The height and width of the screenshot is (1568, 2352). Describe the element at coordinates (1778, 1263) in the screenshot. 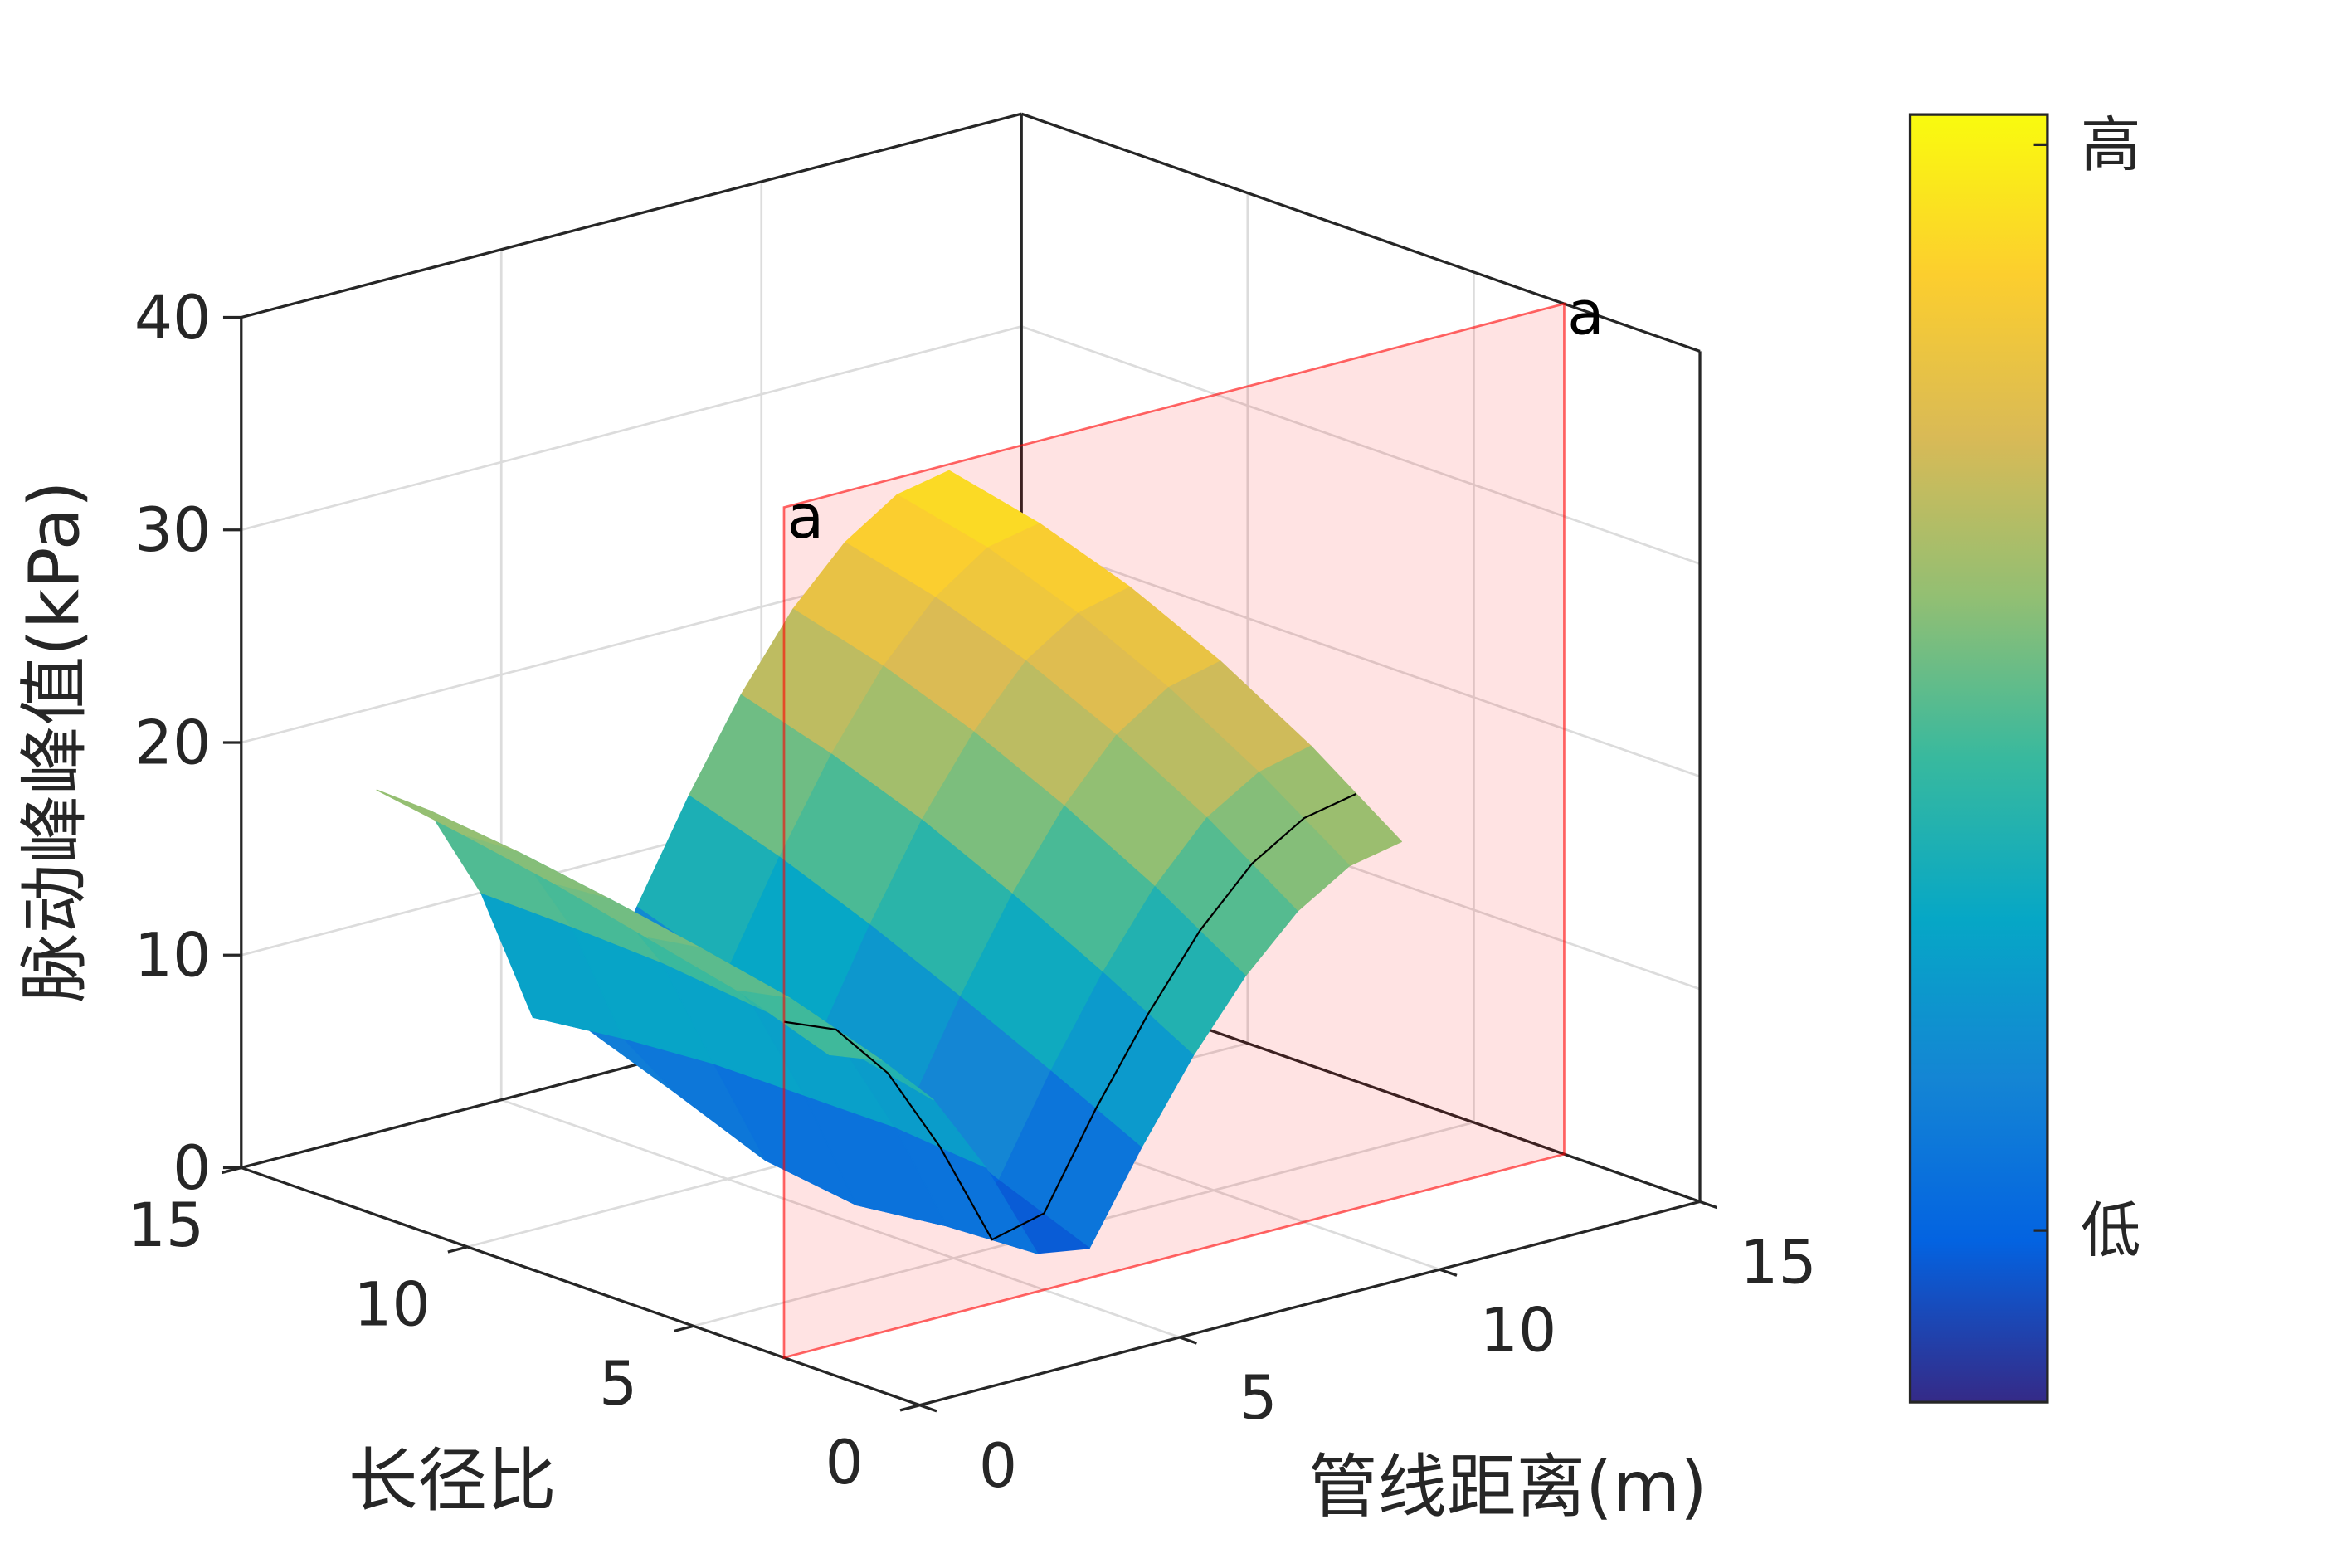

I see `x-tick-label: 15` at that location.